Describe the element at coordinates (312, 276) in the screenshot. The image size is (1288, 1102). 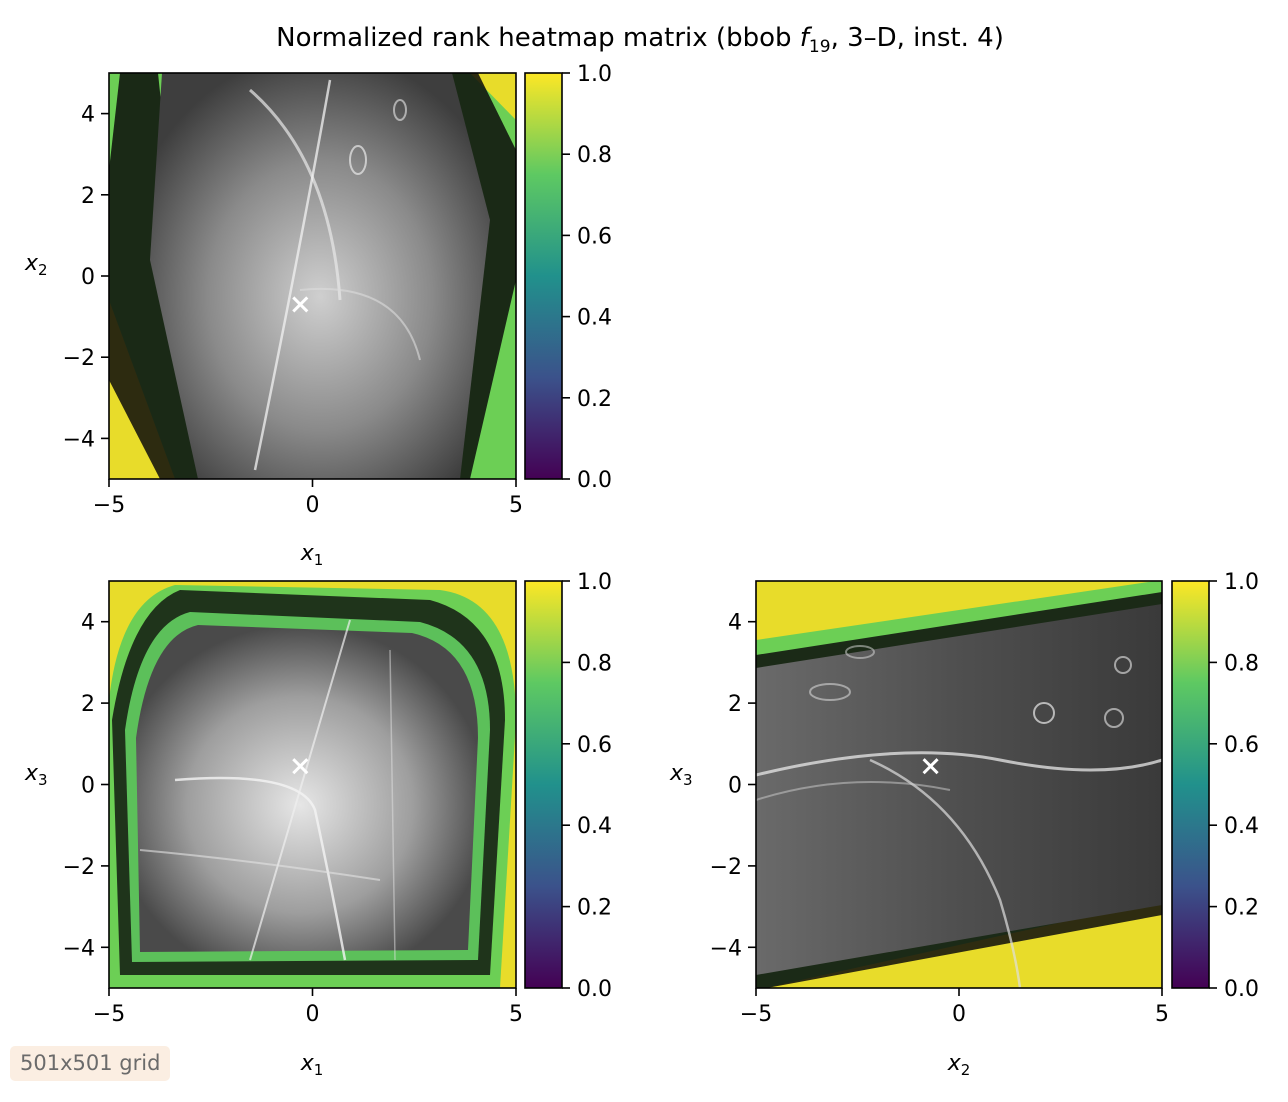
I see `heatmap-image-x1-x2` at that location.